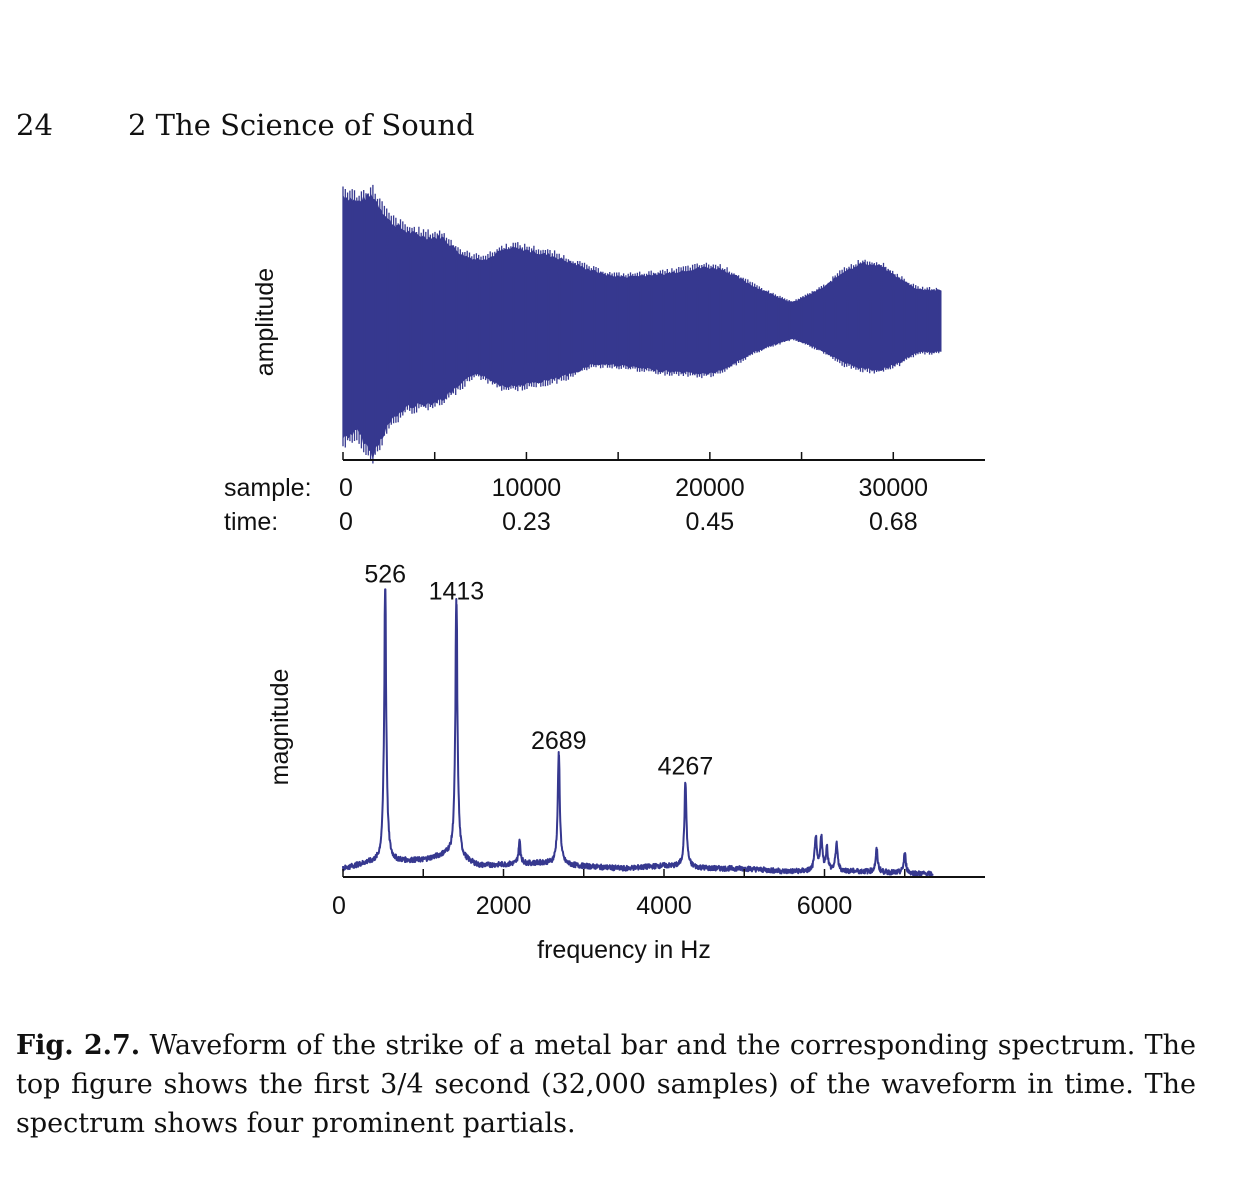 The width and height of the screenshot is (1242, 1197). Describe the element at coordinates (251, 522) in the screenshot. I see `time-row-label: time:` at that location.